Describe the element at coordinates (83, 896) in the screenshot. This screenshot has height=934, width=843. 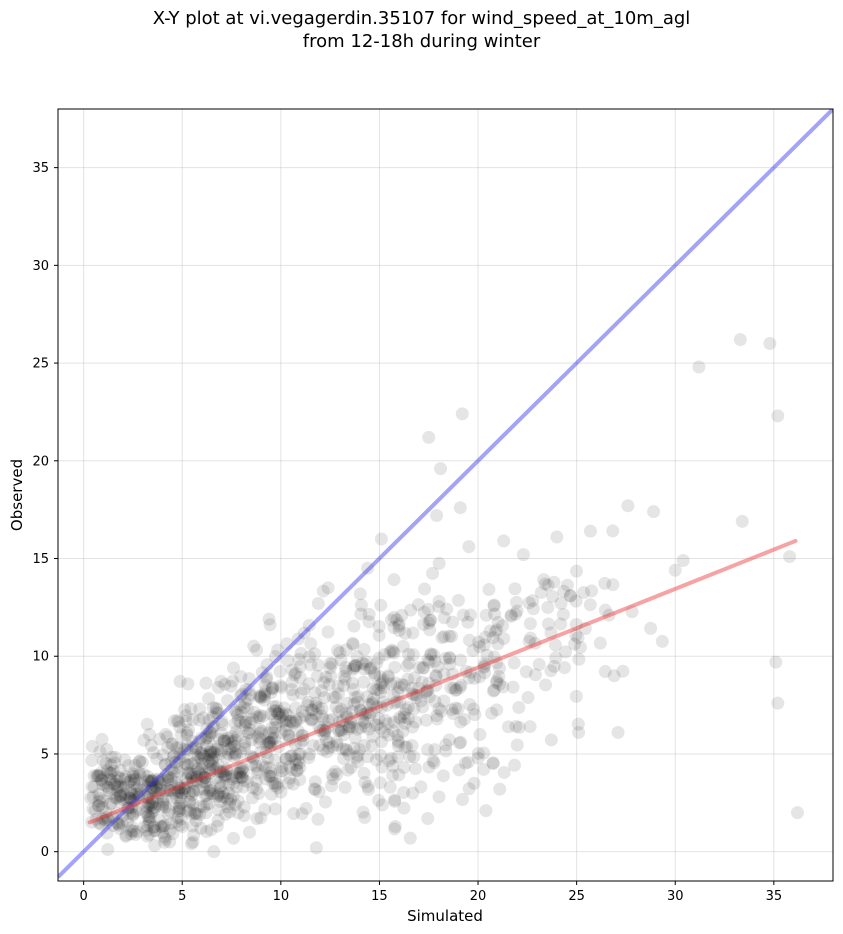
I see `x-tick-label: 0` at that location.